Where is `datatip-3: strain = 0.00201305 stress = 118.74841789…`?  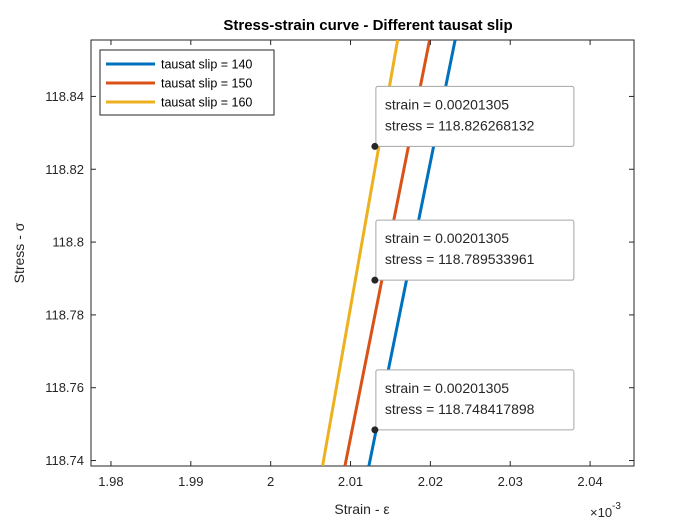
datatip-3: strain = 0.00201305 stress = 118.74841789… is located at coordinates (473, 401).